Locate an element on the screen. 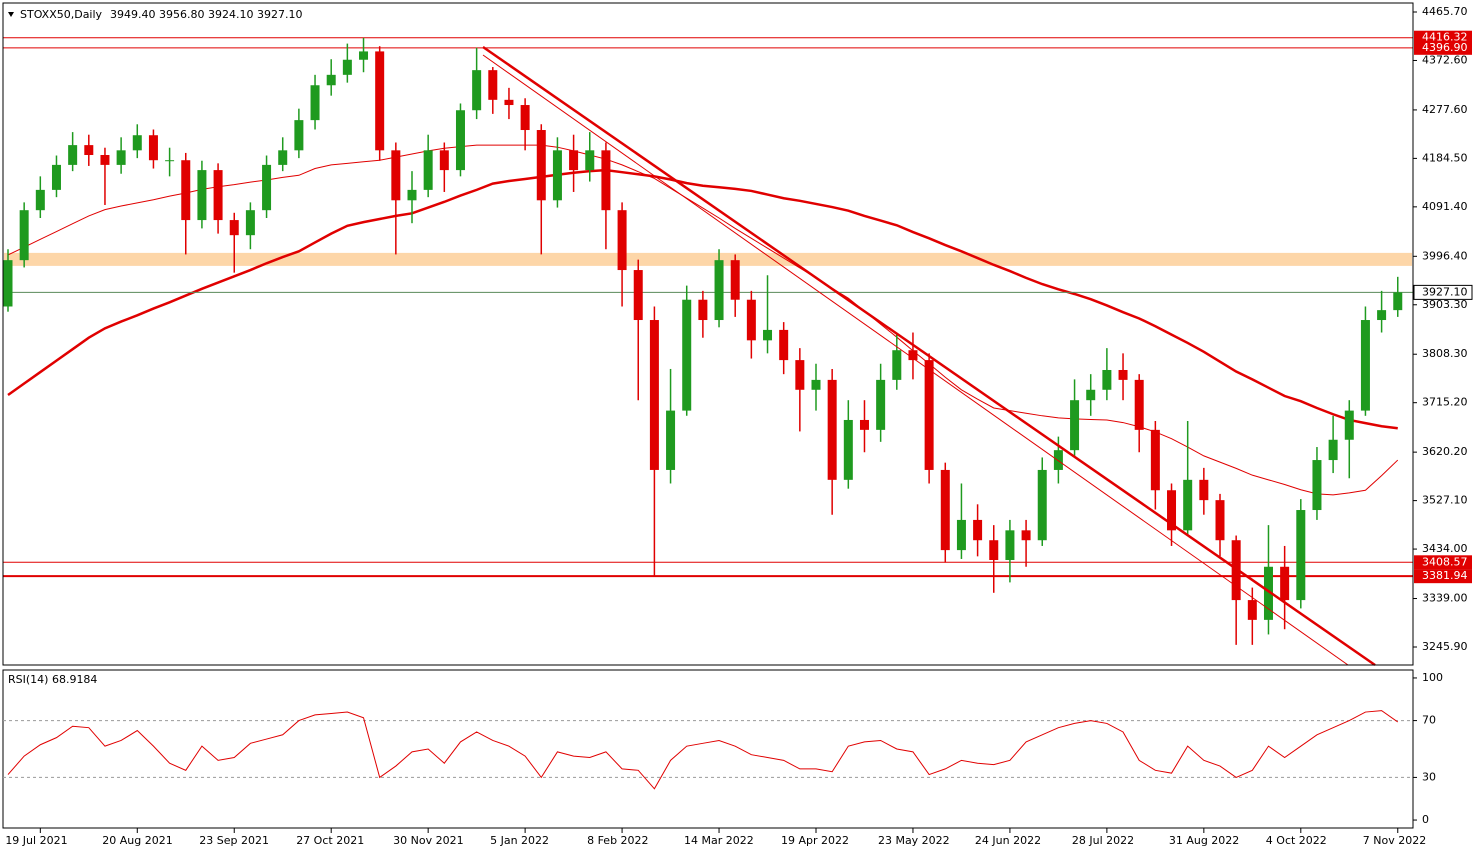 The height and width of the screenshot is (855, 1477). price-label: 3927.10 is located at coordinates (1445, 291).